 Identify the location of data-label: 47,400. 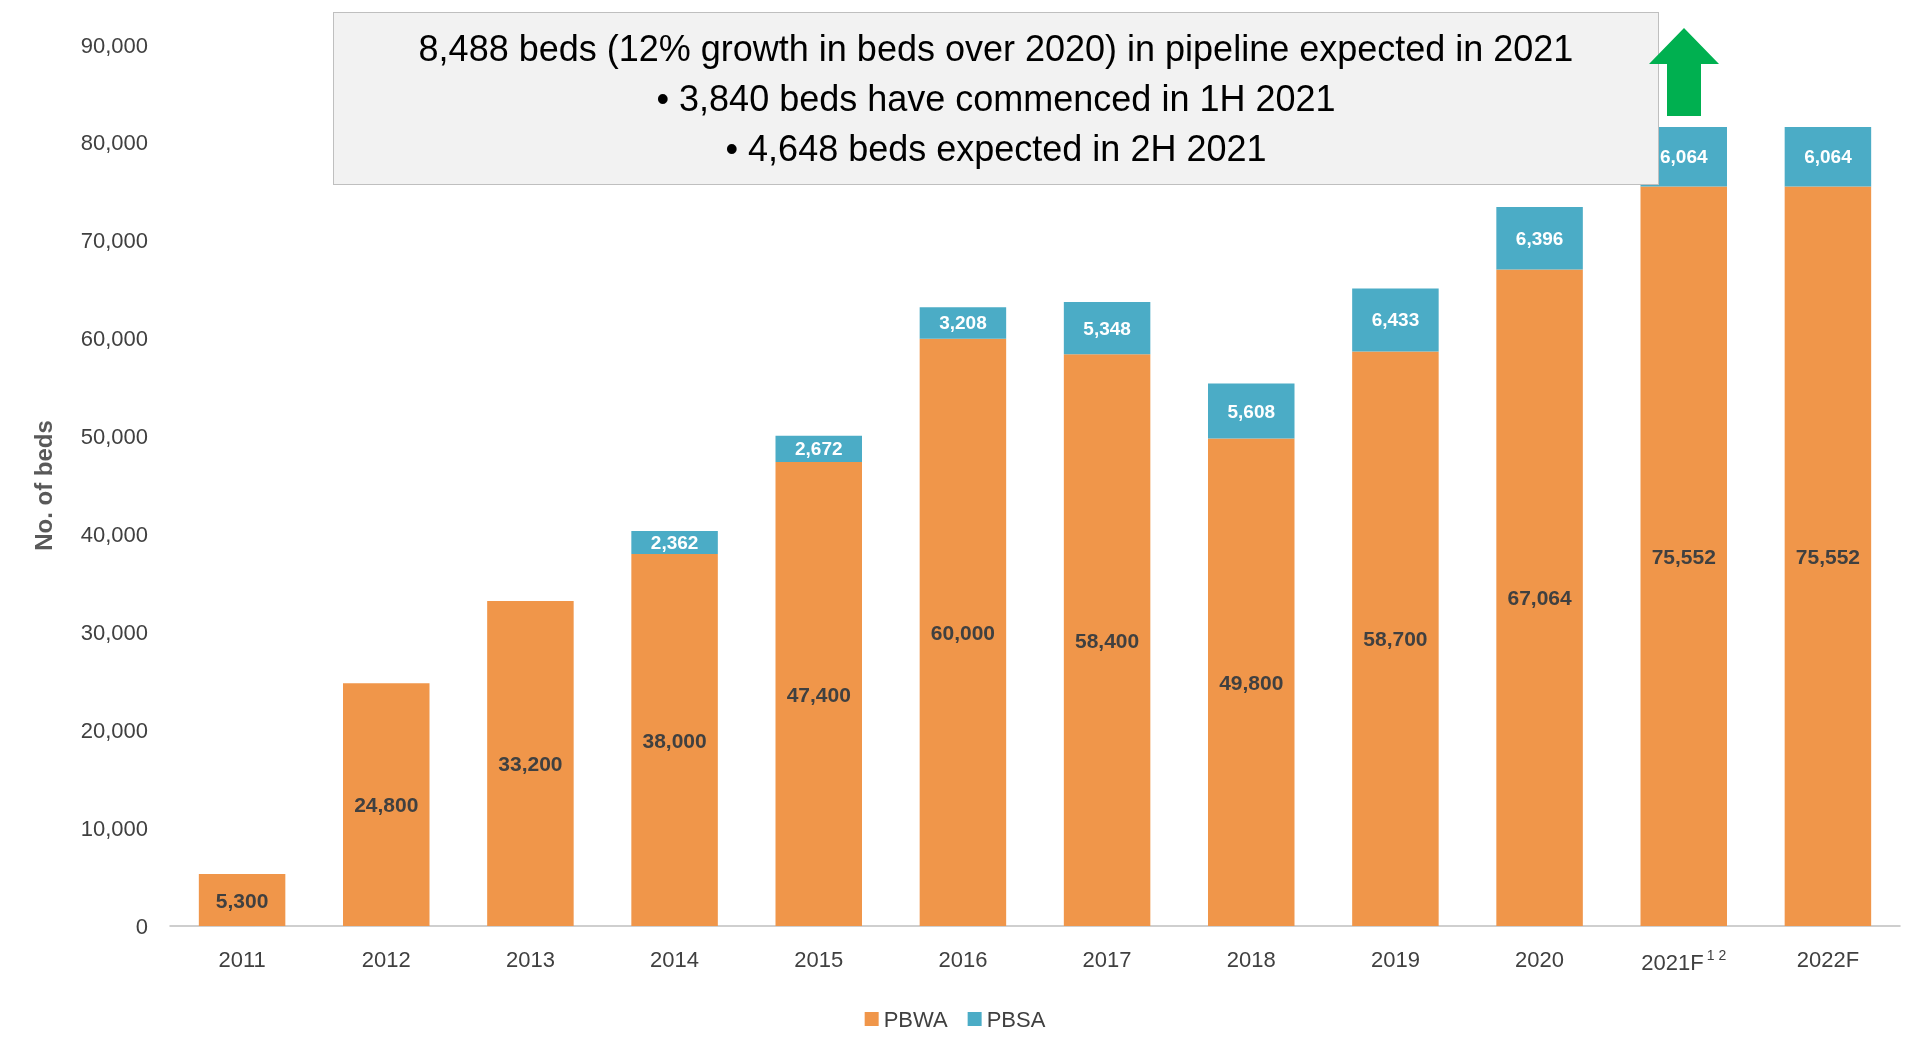
(818, 694).